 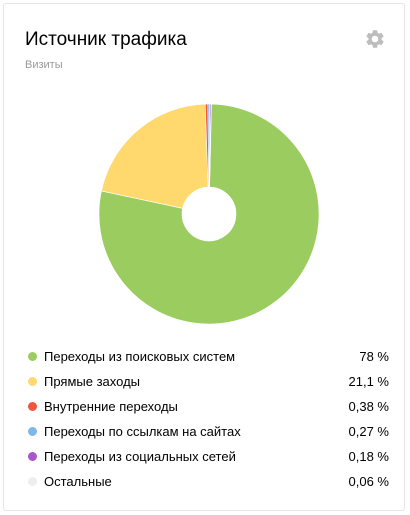 What do you see at coordinates (206, 406) in the screenshot?
I see `legend-item: Внутренние переходы 0,38 %` at bounding box center [206, 406].